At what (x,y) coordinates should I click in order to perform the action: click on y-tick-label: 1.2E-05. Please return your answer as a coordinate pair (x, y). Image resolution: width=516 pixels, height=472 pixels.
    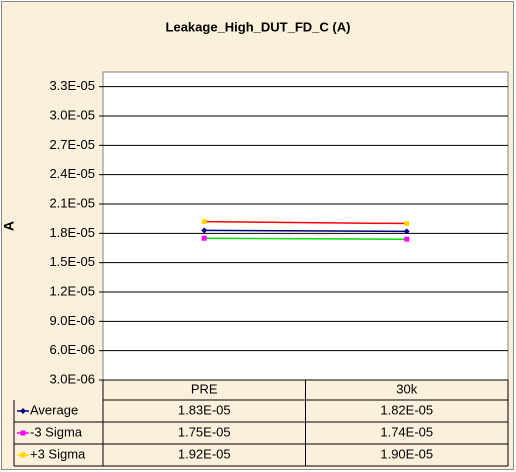
    Looking at the image, I should click on (72, 290).